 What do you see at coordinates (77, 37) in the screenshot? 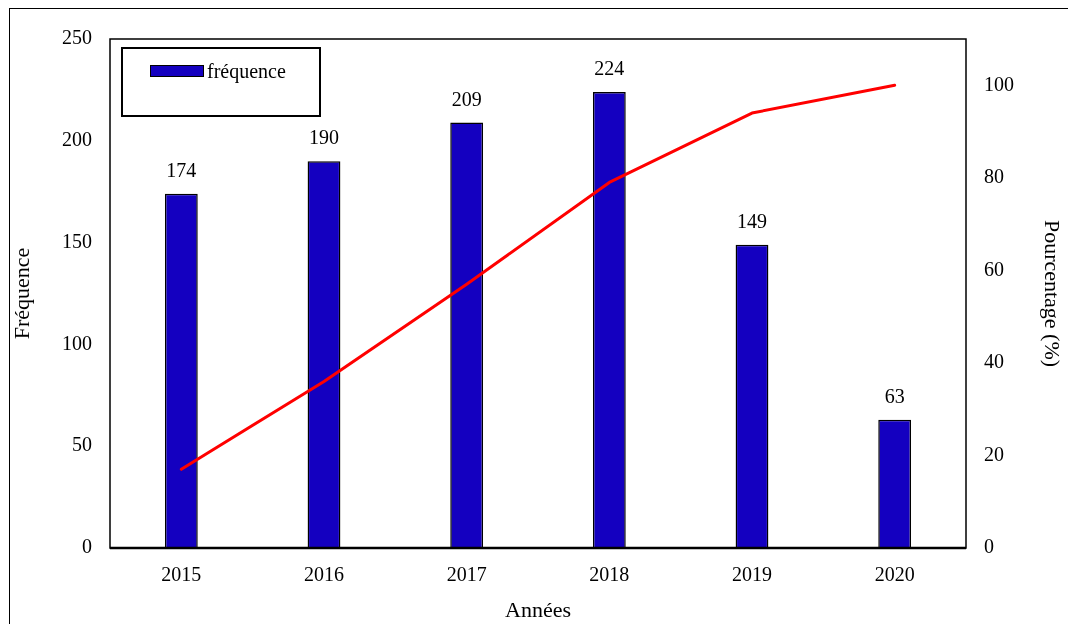
I see `y-tick-label: 250` at bounding box center [77, 37].